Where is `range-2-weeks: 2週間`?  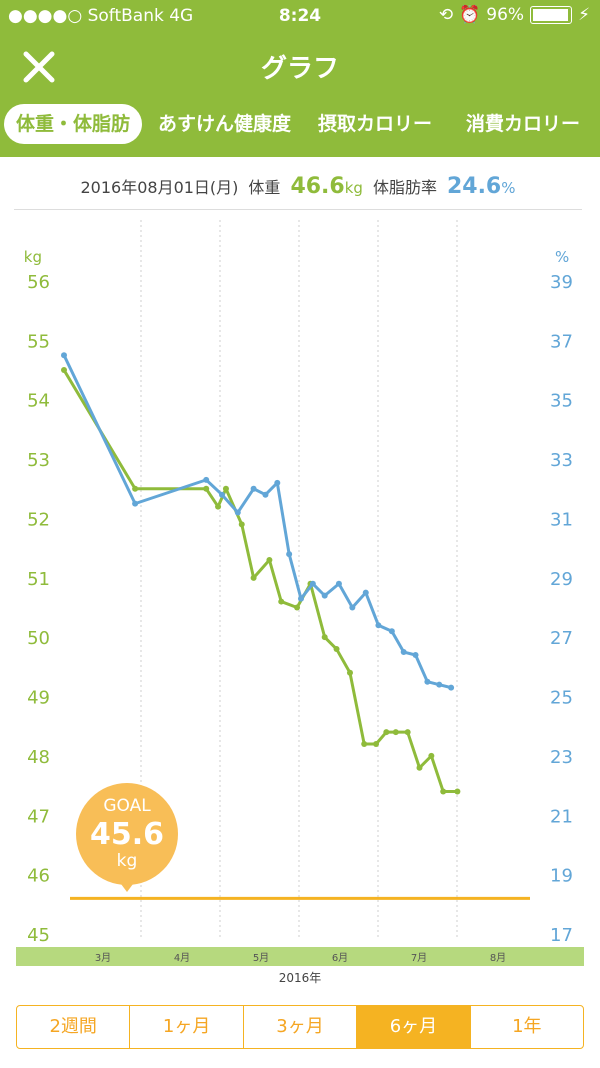 range-2-weeks: 2週間 is located at coordinates (74, 1027).